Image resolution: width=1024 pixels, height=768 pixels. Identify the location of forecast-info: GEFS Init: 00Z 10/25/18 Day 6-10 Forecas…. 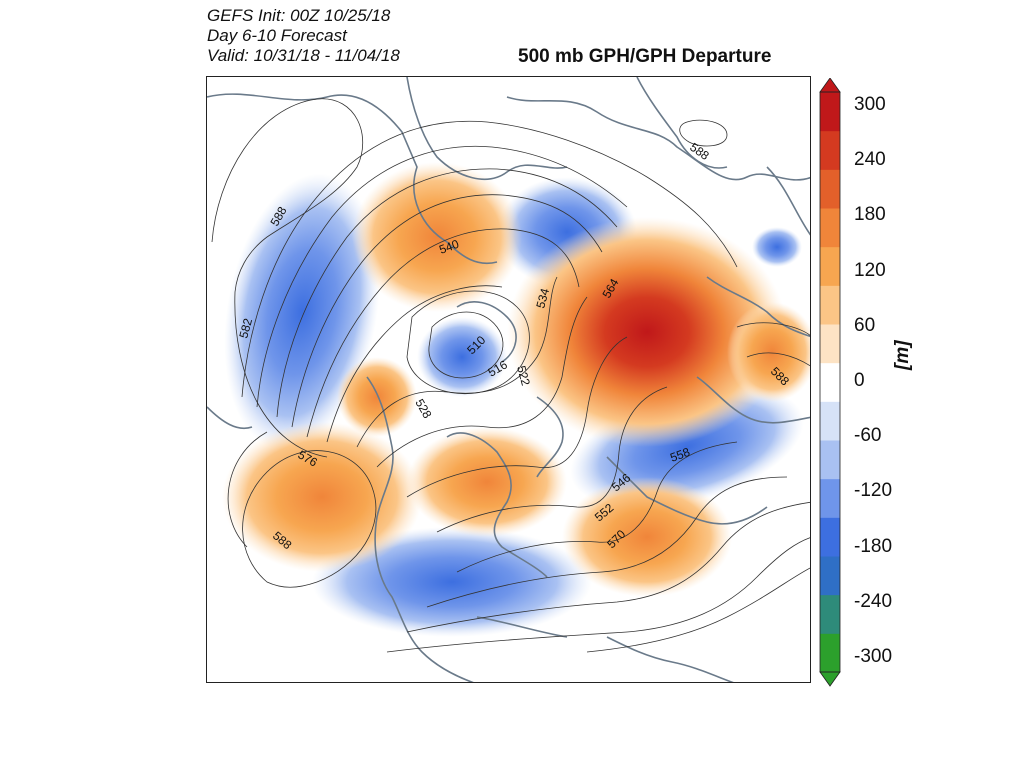
(303, 36).